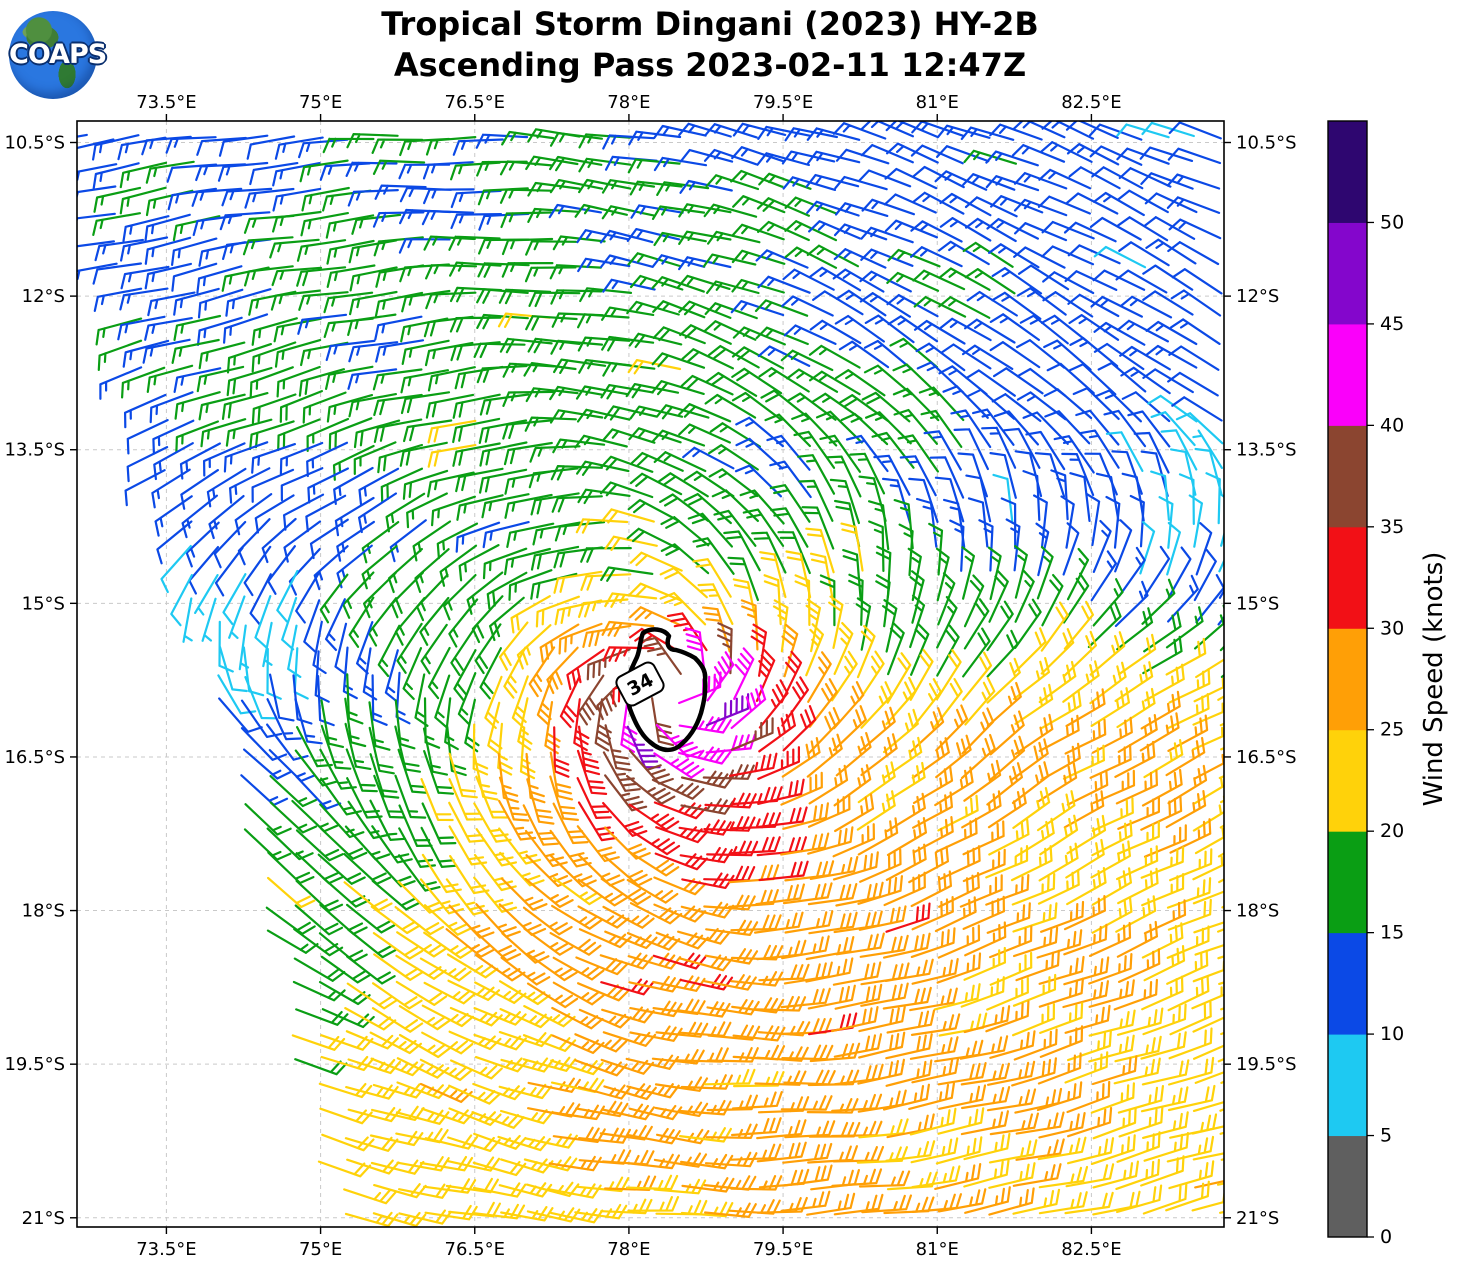  What do you see at coordinates (1392, 324) in the screenshot?
I see `svg-text: 45` at bounding box center [1392, 324].